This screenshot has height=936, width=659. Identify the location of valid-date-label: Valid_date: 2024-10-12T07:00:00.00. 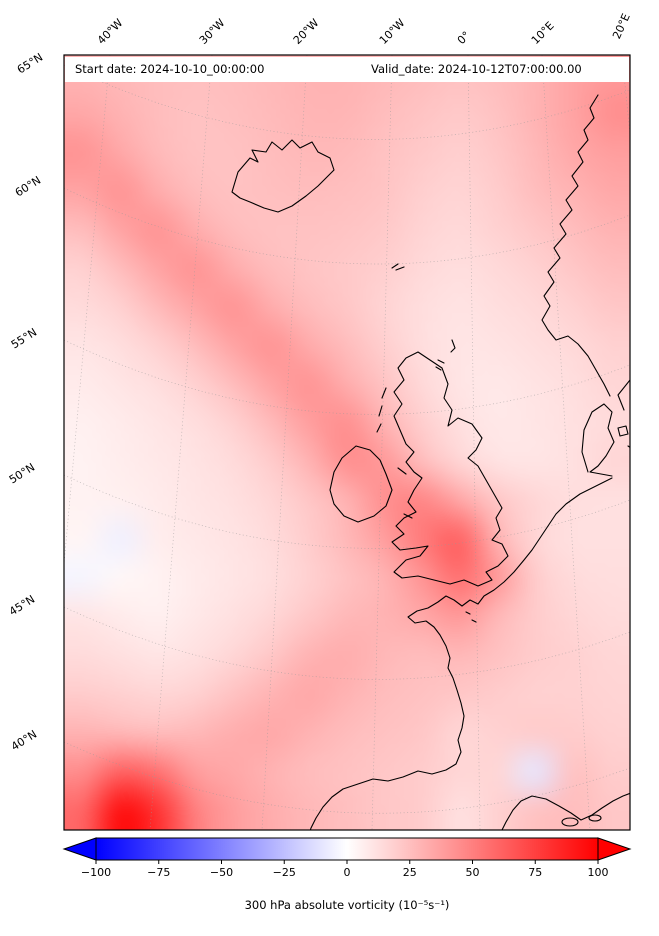
(476, 69).